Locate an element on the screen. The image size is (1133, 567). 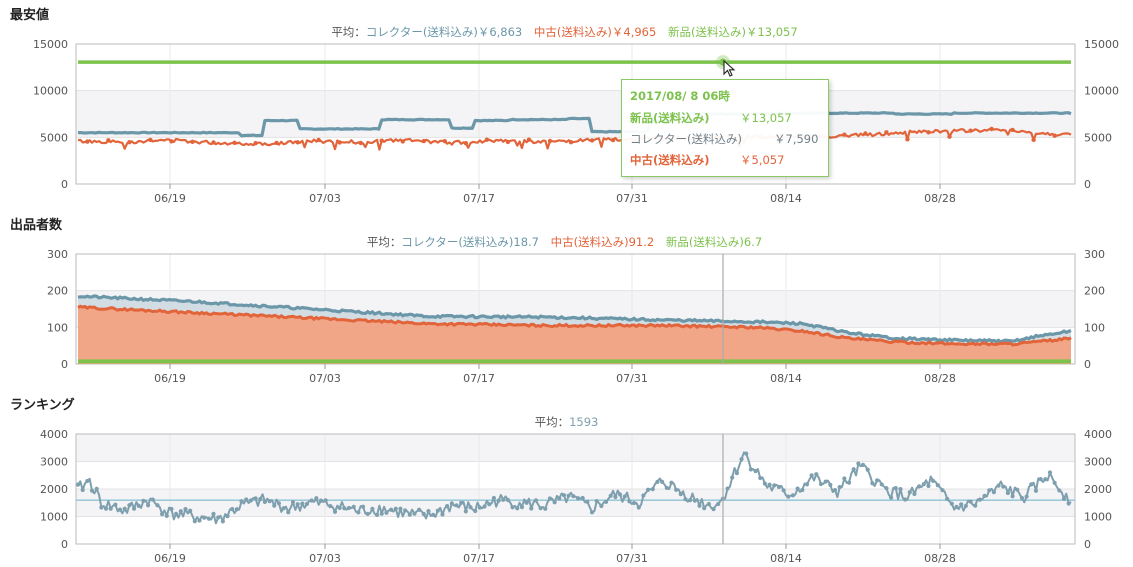
y-tick-label-right: 0 is located at coordinates (1087, 544).